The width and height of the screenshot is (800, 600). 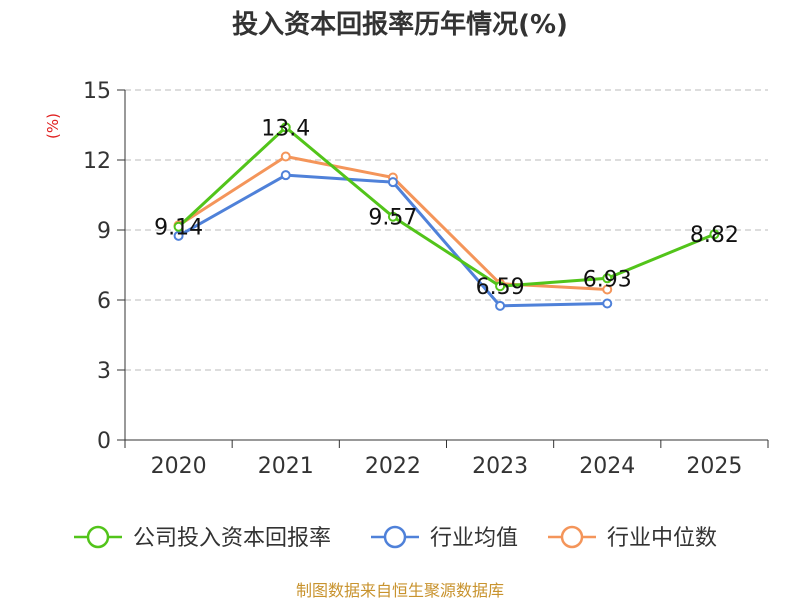 I want to click on x-tick-label: 2025, so click(x=714, y=466).